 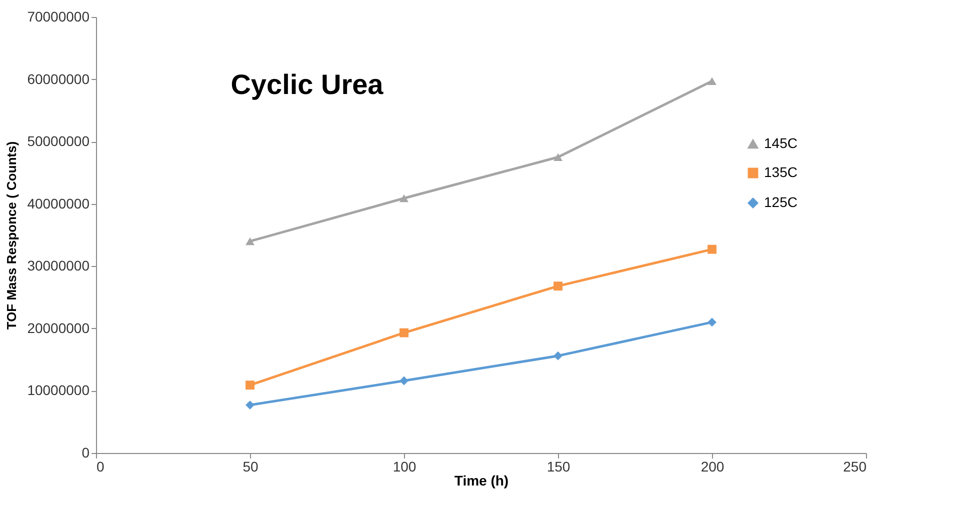 What do you see at coordinates (712, 466) in the screenshot?
I see `x-tick-label: 200` at bounding box center [712, 466].